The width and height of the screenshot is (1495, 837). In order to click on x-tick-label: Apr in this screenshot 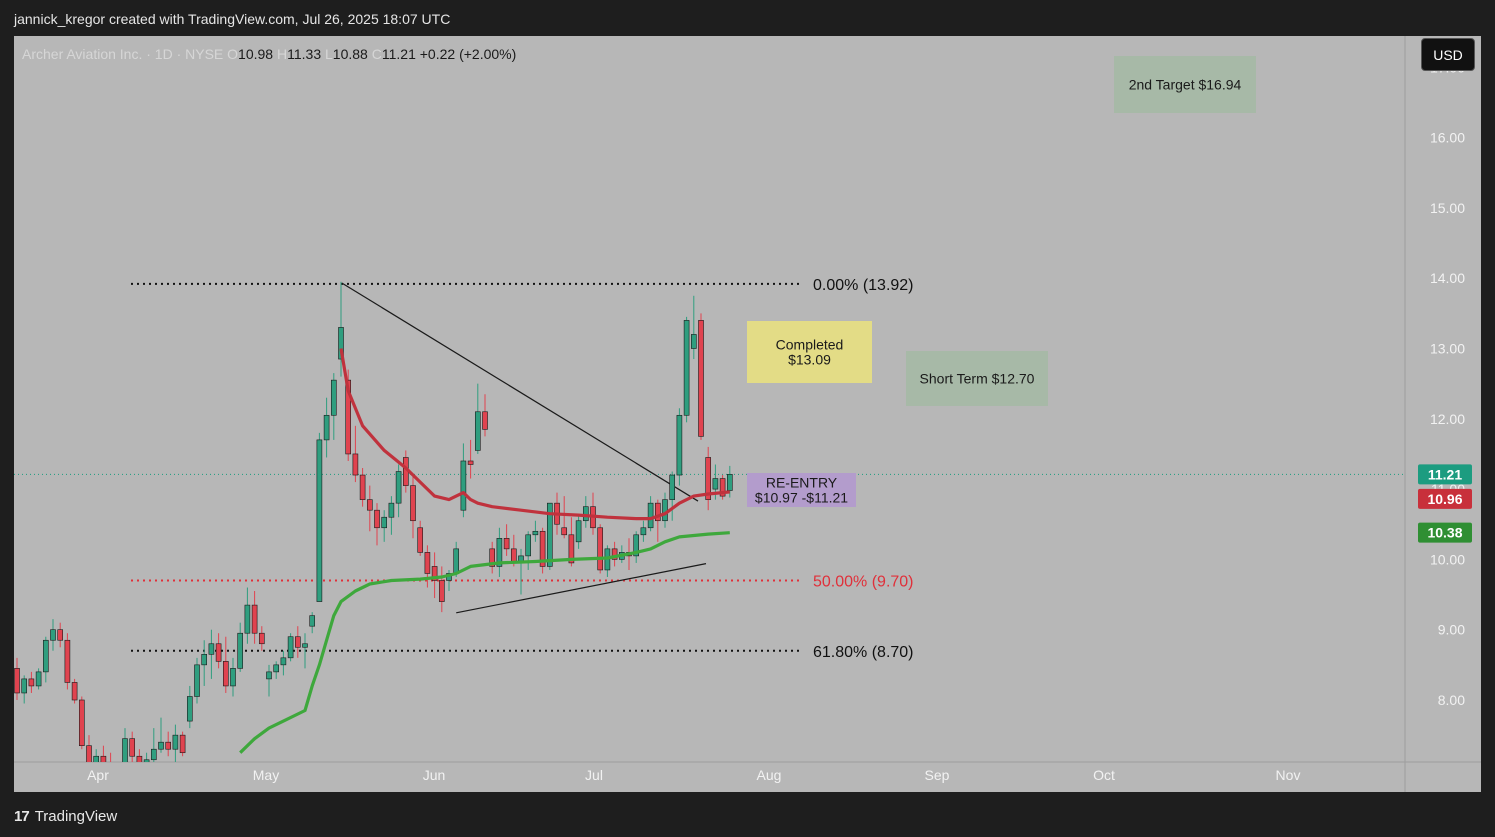, I will do `click(98, 775)`.